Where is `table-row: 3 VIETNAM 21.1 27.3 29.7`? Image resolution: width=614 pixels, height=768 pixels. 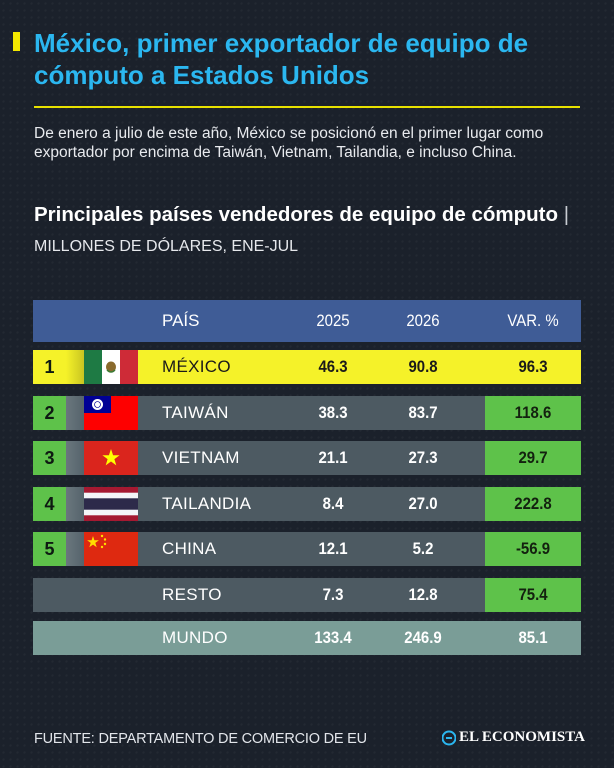
table-row: 3 VIETNAM 21.1 27.3 29.7 is located at coordinates (307, 458).